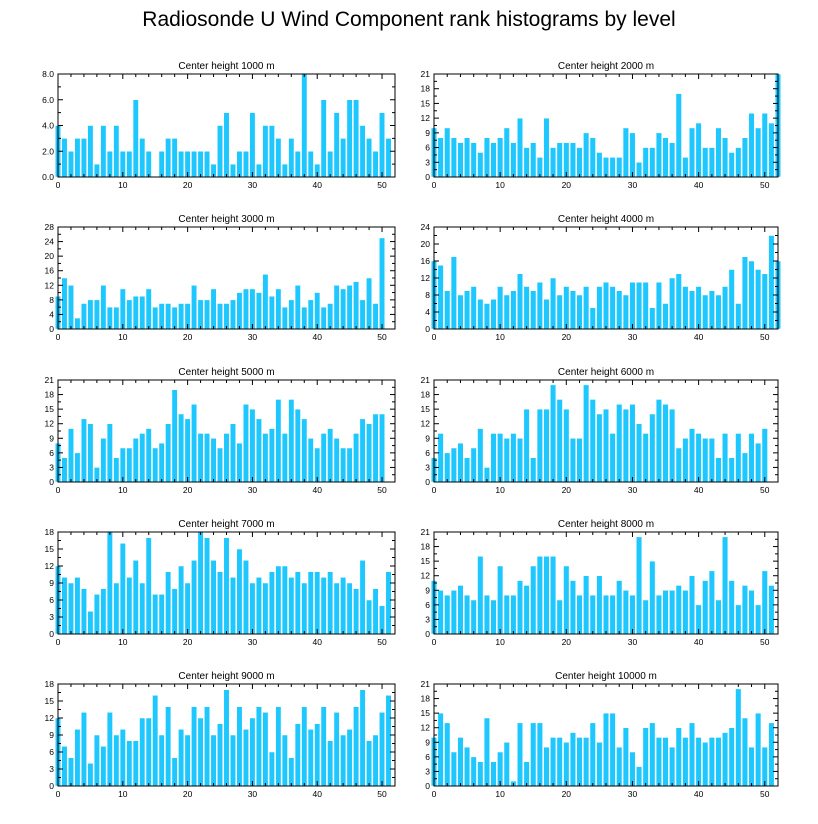 This screenshot has height=824, width=818. Describe the element at coordinates (51, 314) in the screenshot. I see `y-tick-label: 4` at that location.